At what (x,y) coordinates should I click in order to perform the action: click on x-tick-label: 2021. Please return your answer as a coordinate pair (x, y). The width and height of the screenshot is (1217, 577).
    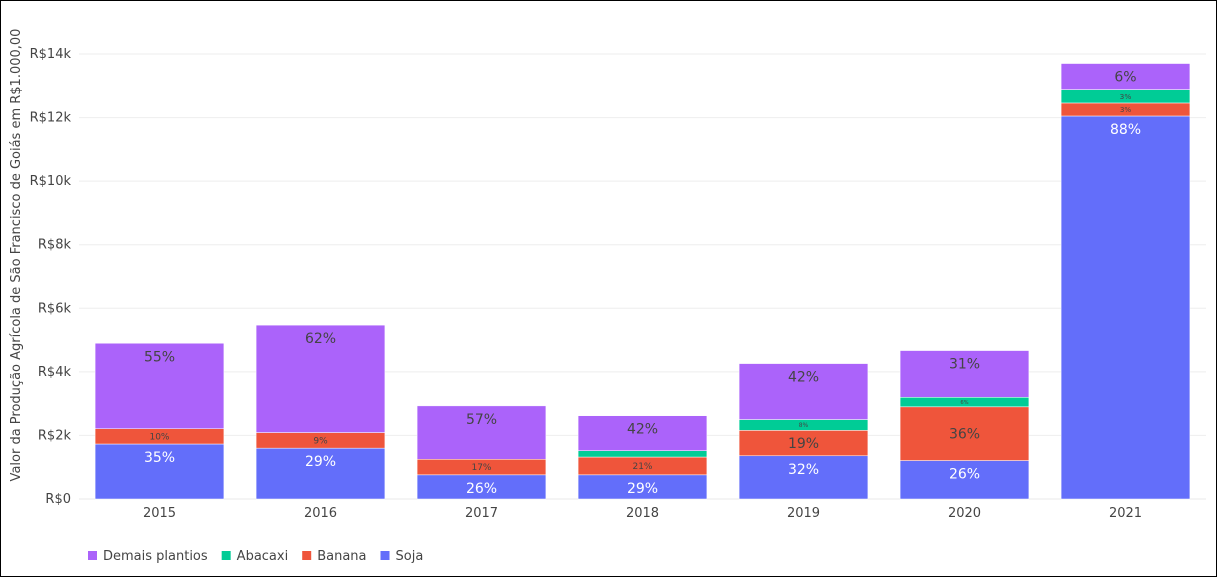
    Looking at the image, I should click on (1125, 513).